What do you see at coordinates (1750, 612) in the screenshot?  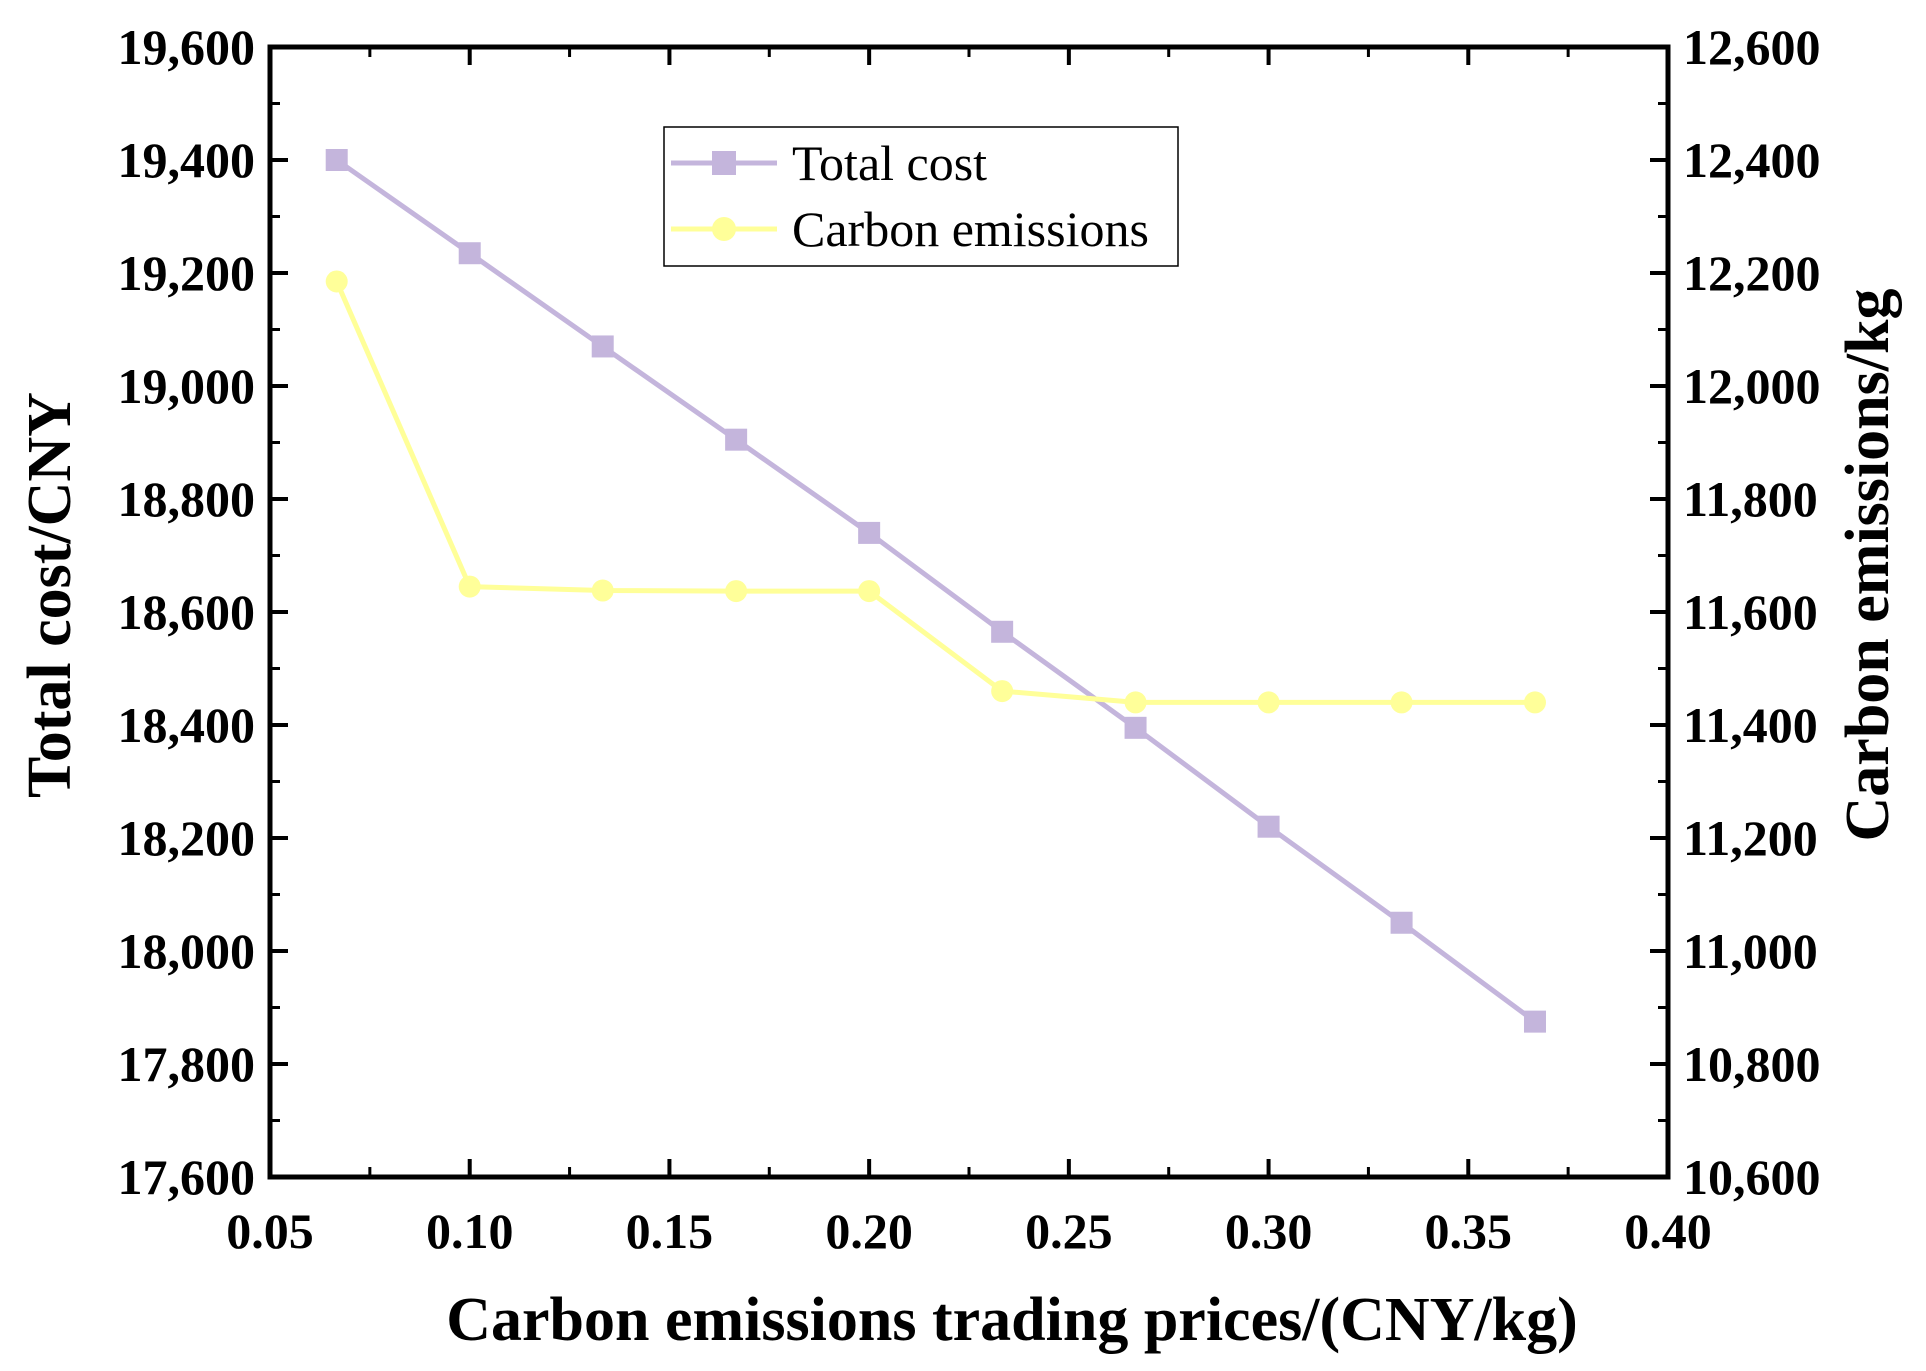 I see `y-right-tick-label: 11,600` at bounding box center [1750, 612].